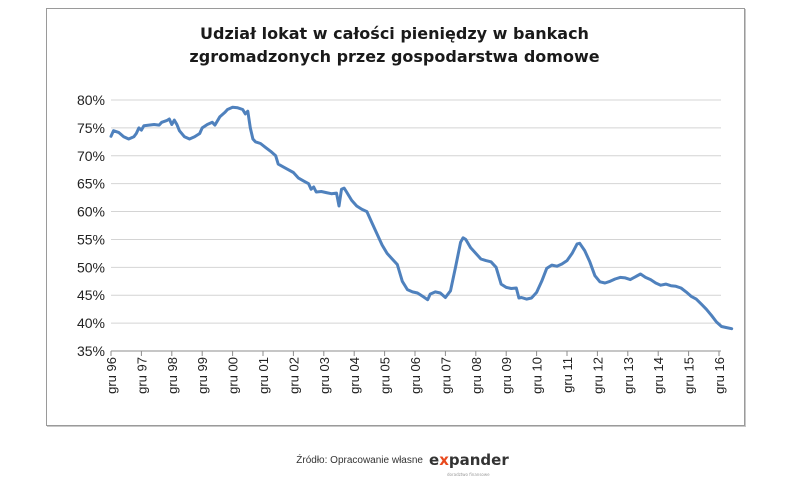 The image size is (805, 483). I want to click on x-tick-label: gru 11, so click(567, 375).